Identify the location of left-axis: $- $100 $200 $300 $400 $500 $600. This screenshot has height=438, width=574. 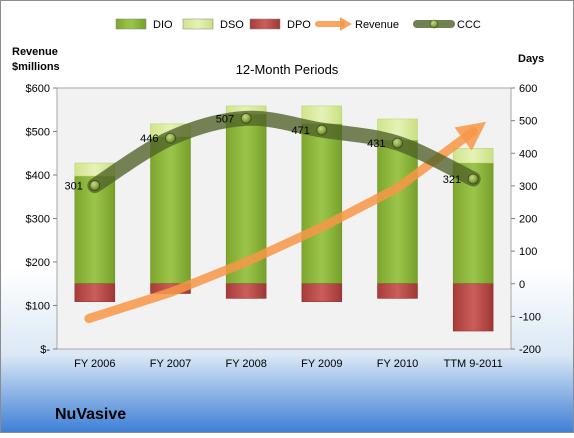
(41, 219).